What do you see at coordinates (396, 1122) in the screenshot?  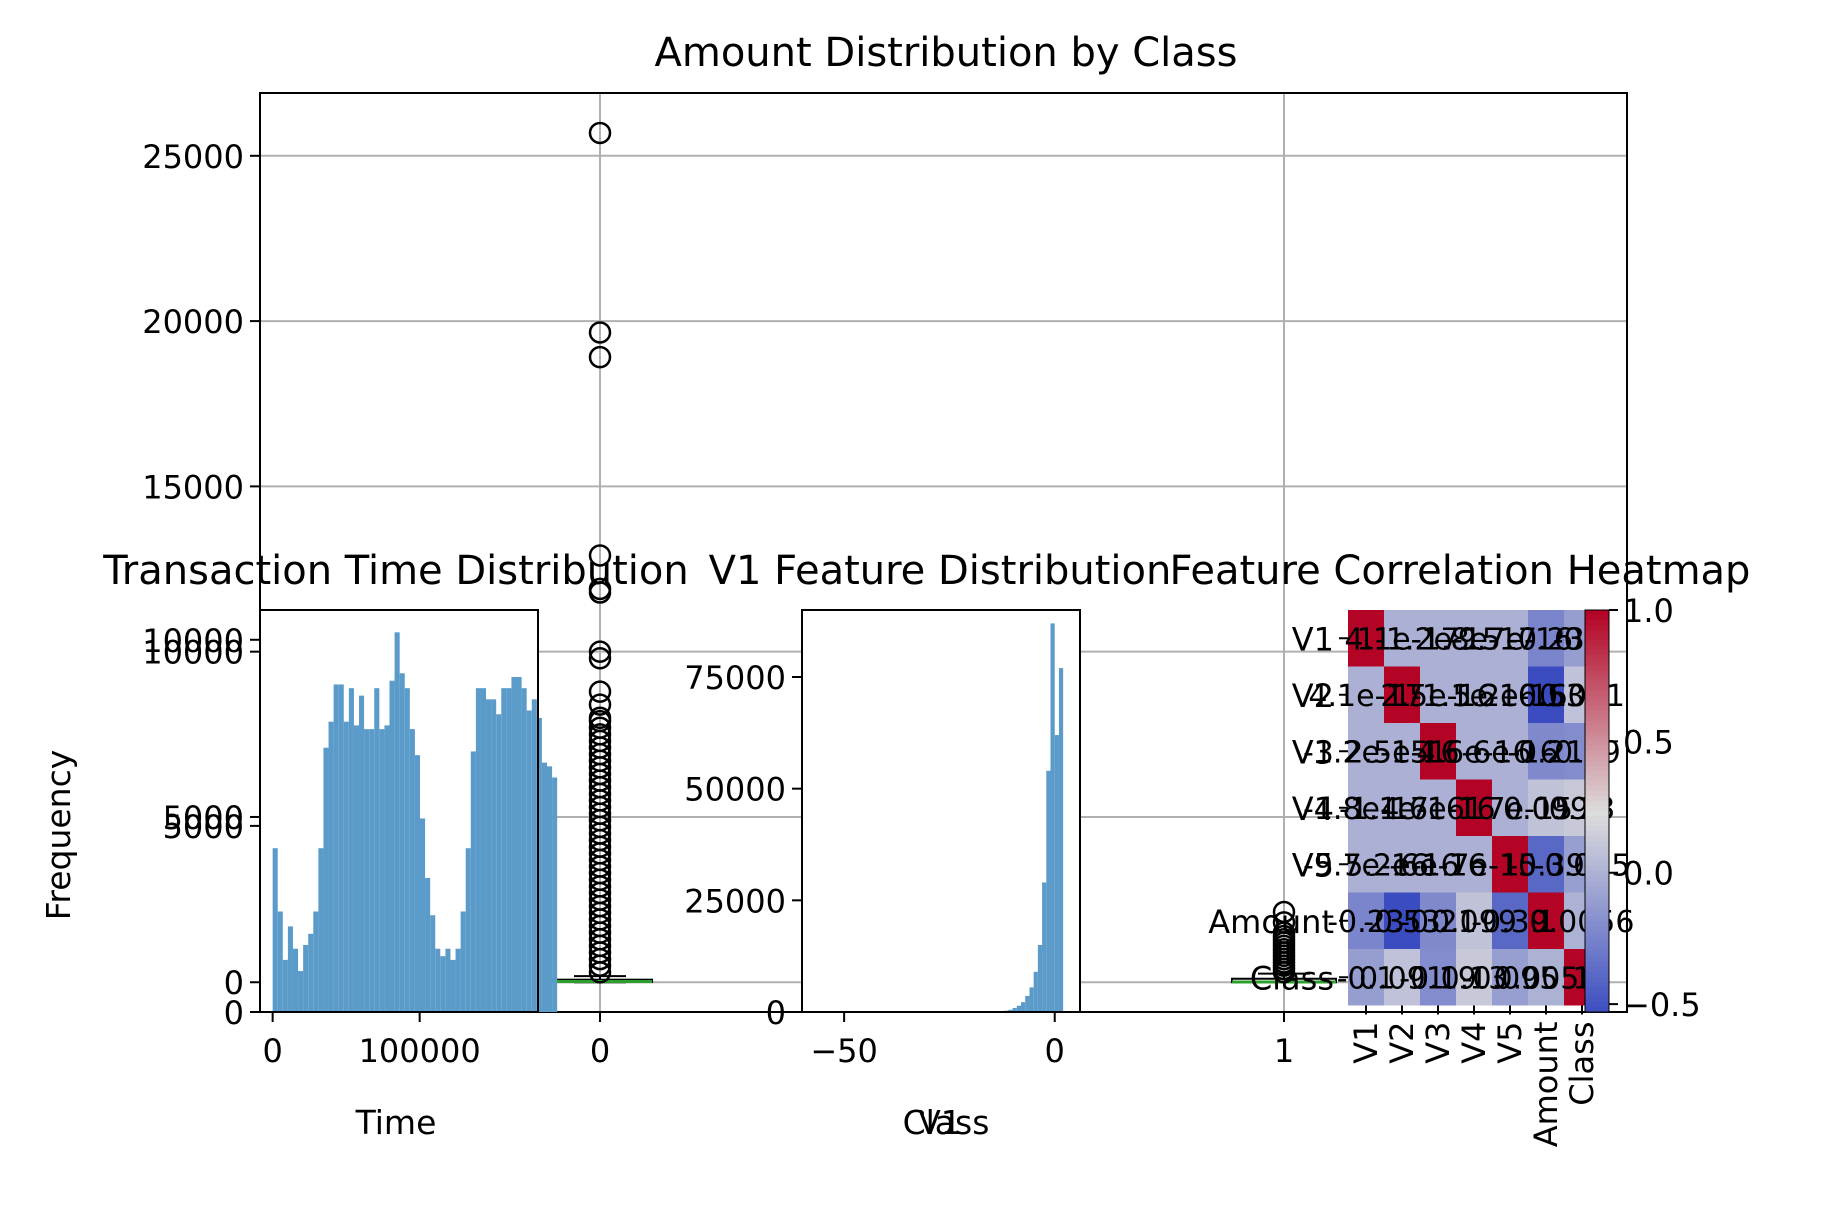 I see `time-hist-xlabel: Time` at bounding box center [396, 1122].